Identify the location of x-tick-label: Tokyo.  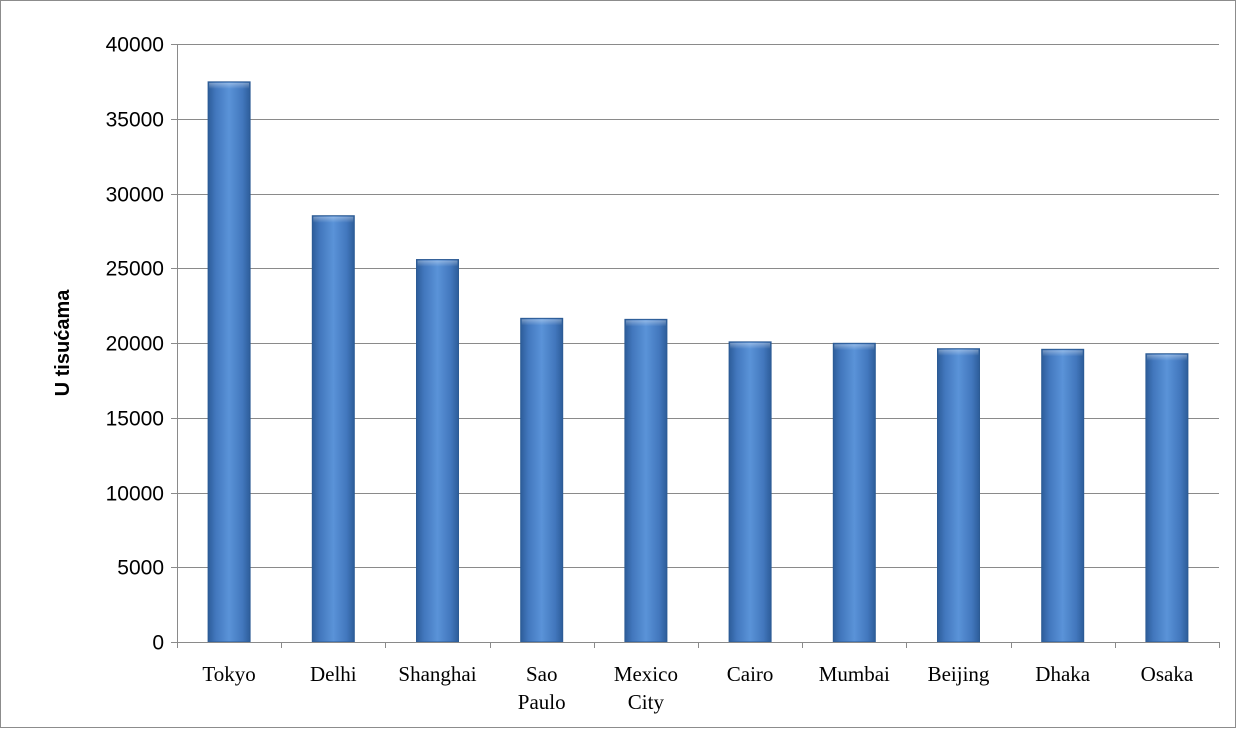
(228, 674).